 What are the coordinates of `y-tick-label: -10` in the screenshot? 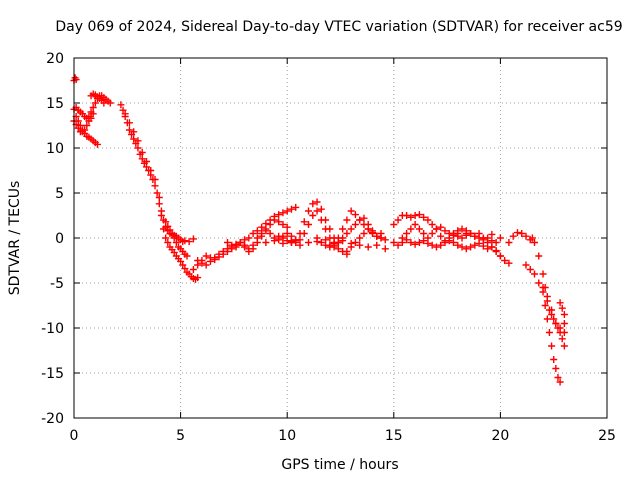 It's located at (52, 329).